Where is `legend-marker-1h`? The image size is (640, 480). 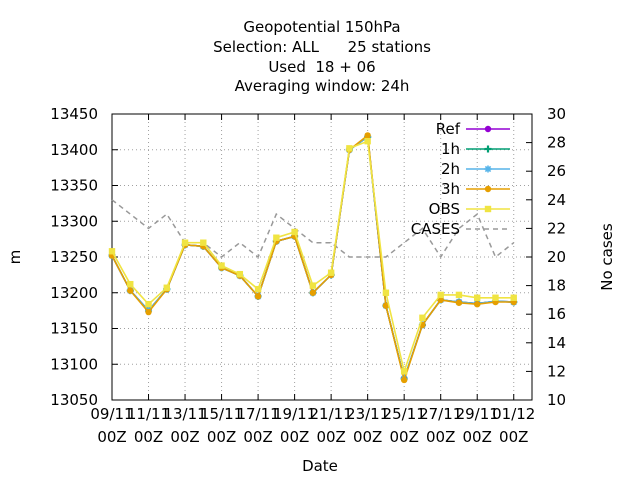 legend-marker-1h is located at coordinates (488, 149).